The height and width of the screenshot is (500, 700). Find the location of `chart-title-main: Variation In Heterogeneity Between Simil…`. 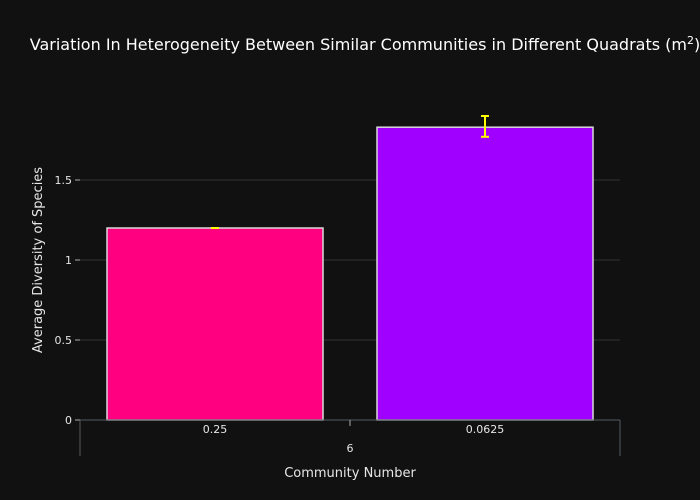

chart-title-main: Variation In Heterogeneity Between Simil… is located at coordinates (358, 44).